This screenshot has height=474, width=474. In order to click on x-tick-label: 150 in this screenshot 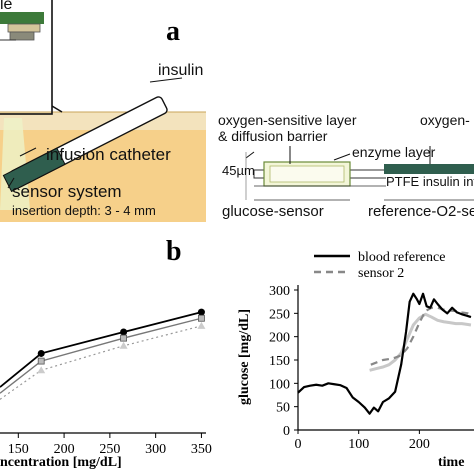, I will do `click(18, 449)`.